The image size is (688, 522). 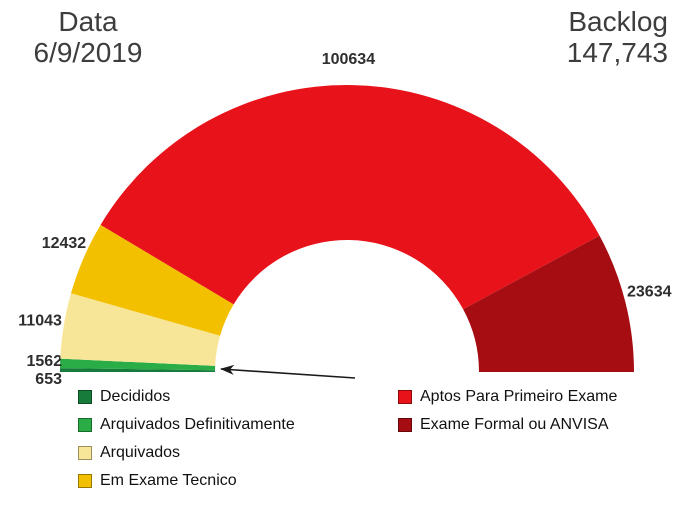 What do you see at coordinates (186, 396) in the screenshot?
I see `legend-item-decididos: Decididos` at bounding box center [186, 396].